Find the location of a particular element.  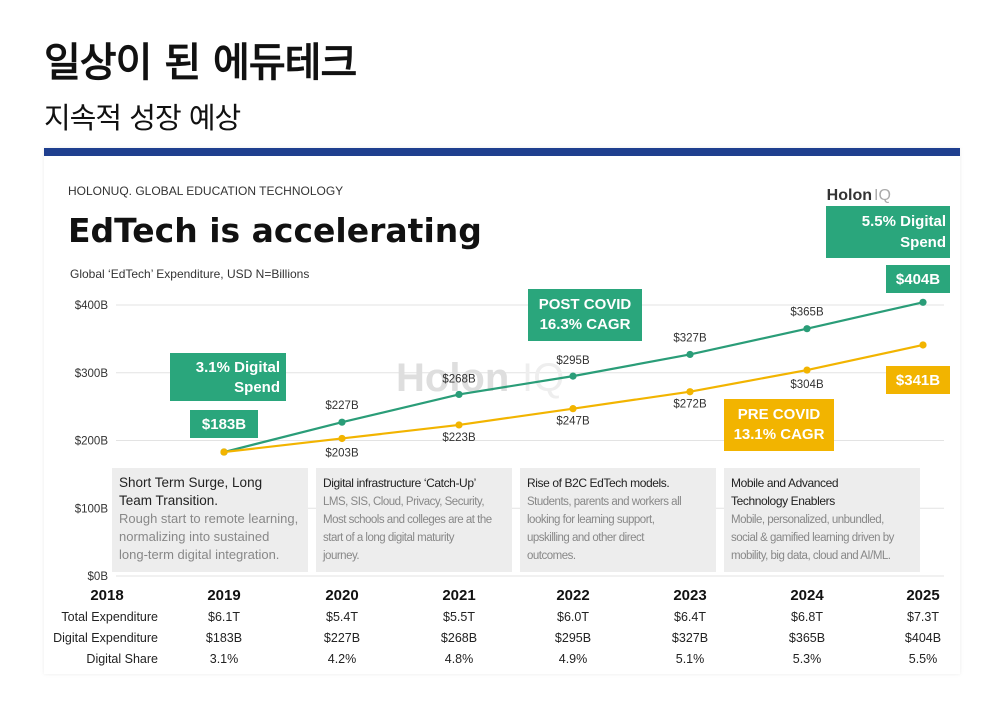

callout-digital-2025 is located at coordinates (888, 232).